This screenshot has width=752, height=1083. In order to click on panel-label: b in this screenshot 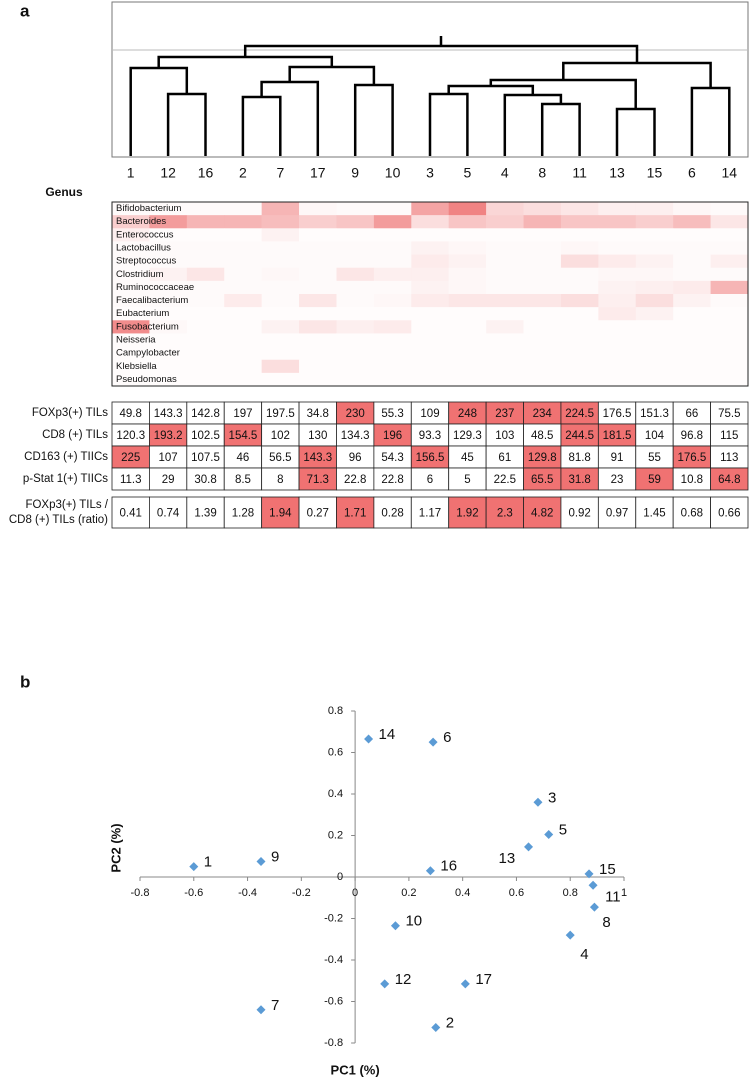, I will do `click(25, 681)`.